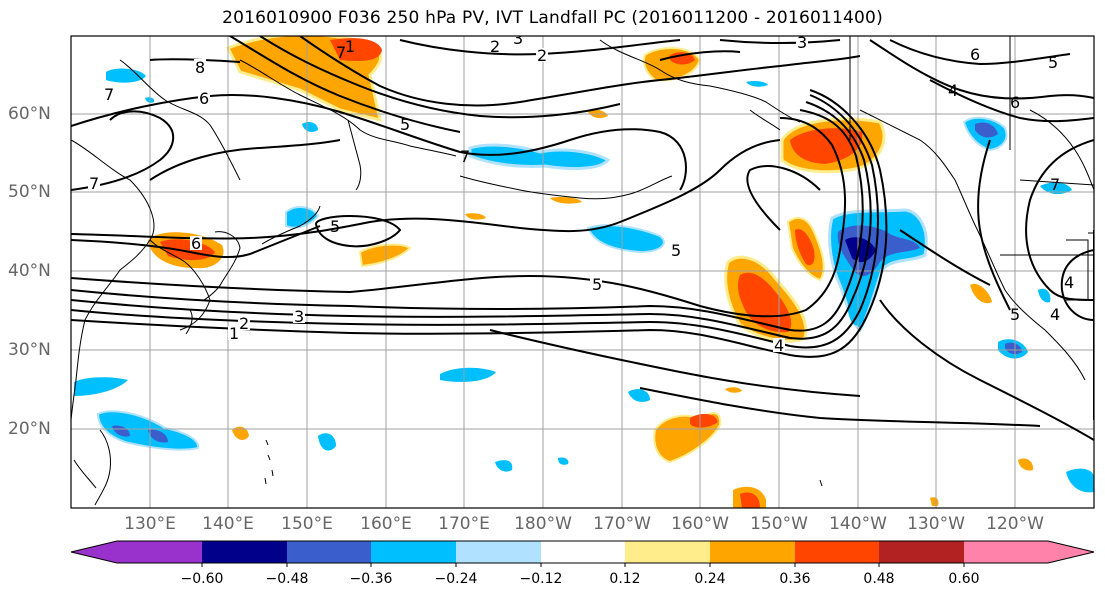 The width and height of the screenshot is (1105, 601). What do you see at coordinates (202, 579) in the screenshot?
I see `colorbar-tick-label: −0.60` at bounding box center [202, 579].